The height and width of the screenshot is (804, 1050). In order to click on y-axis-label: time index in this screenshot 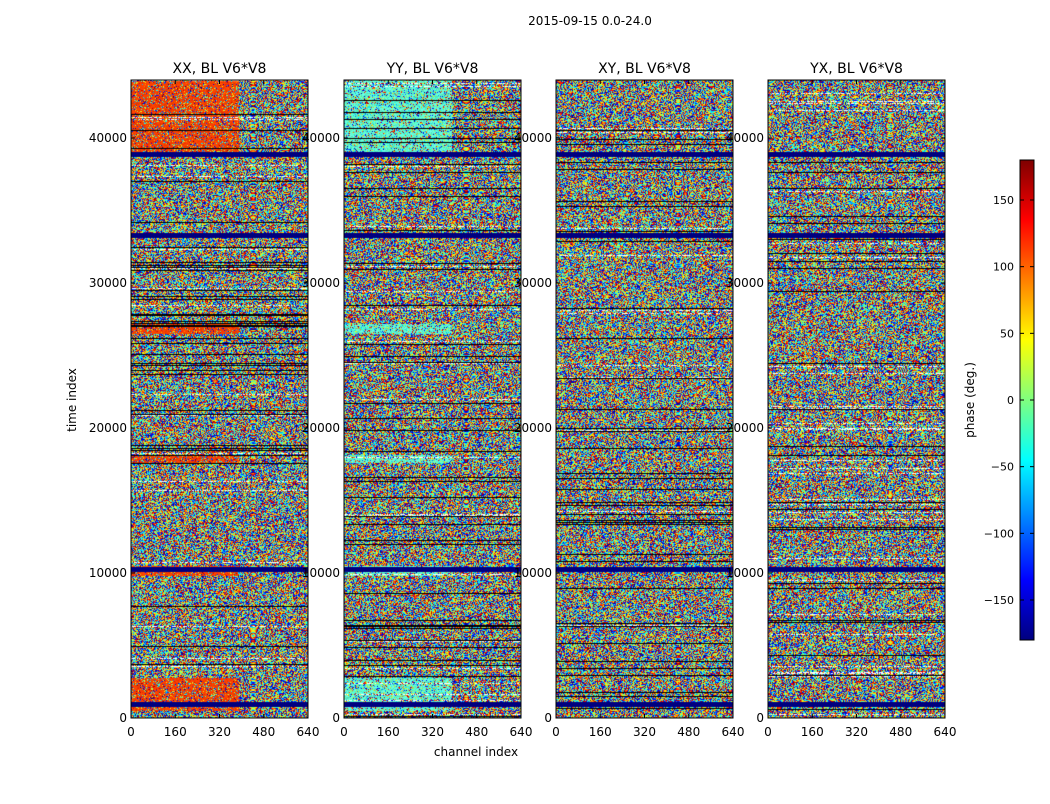, I will do `click(72, 400)`.